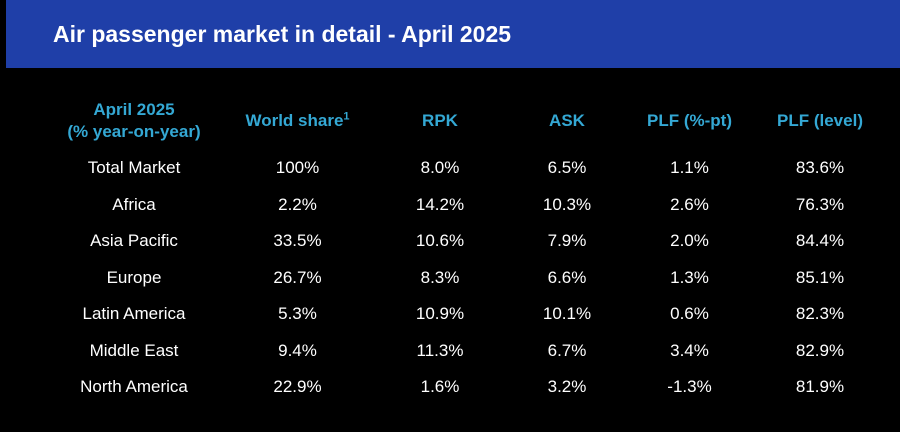  What do you see at coordinates (820, 387) in the screenshot?
I see `plf-level-cell: 81.9%` at bounding box center [820, 387].